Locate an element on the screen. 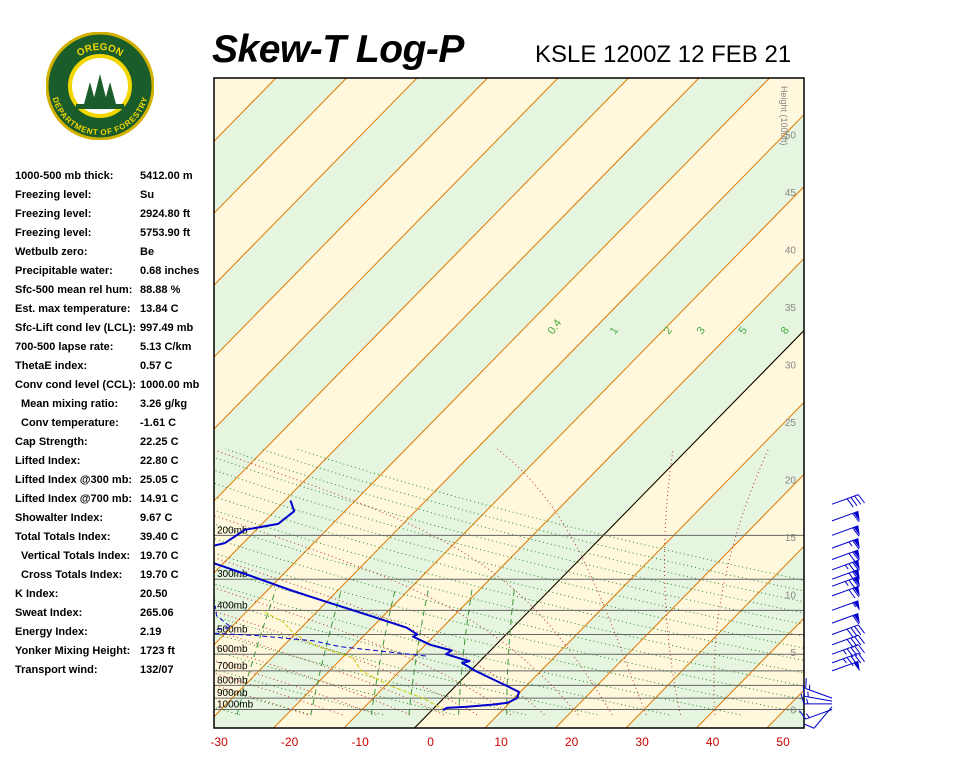 Image resolution: width=960 pixels, height=768 pixels. index-row: Cap Strength: 22.25 C is located at coordinates (115, 445).